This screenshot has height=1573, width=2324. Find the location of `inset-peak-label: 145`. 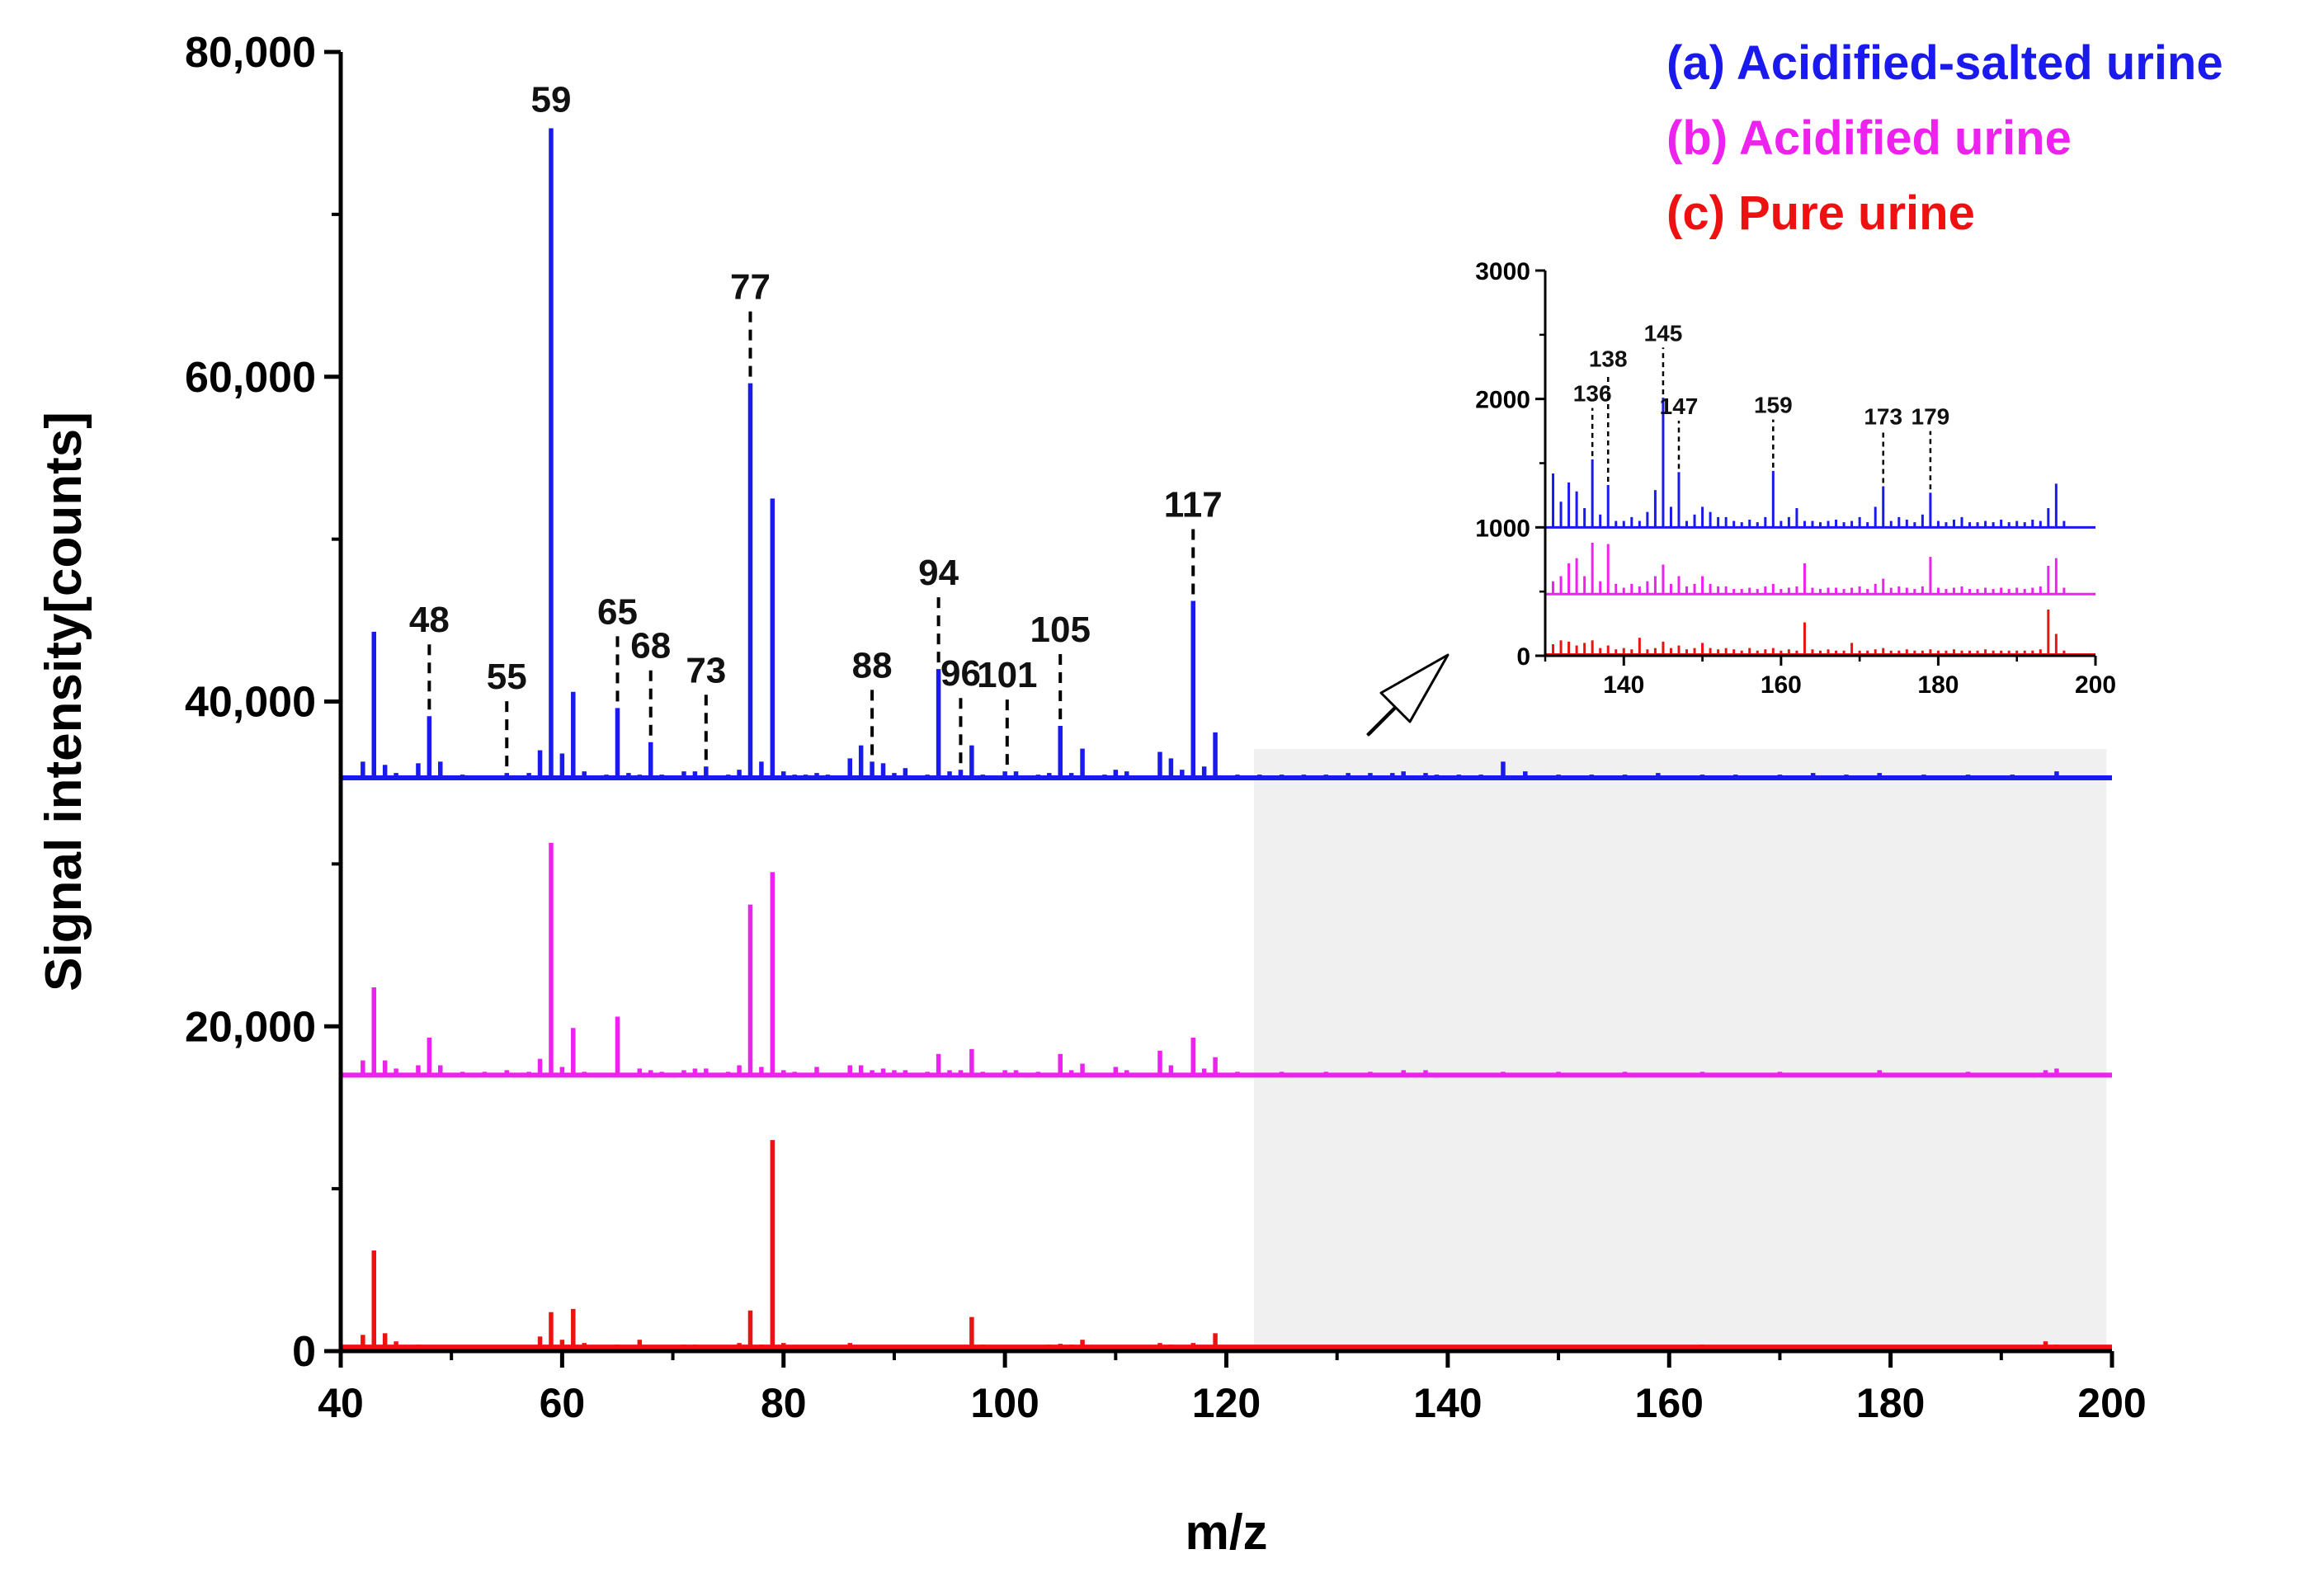

inset-peak-label: 145 is located at coordinates (1663, 333).